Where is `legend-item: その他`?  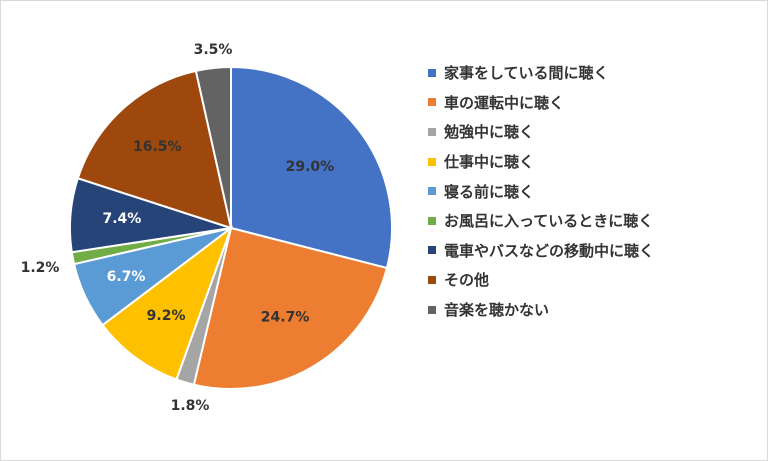 legend-item: その他 is located at coordinates (541, 280).